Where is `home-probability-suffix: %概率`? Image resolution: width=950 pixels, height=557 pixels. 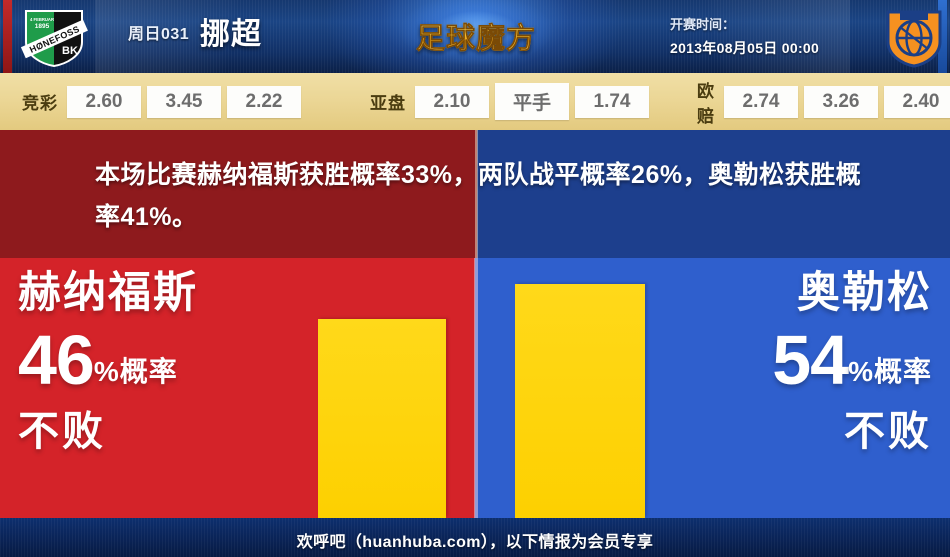 home-probability-suffix: %概率 is located at coordinates (135, 371).